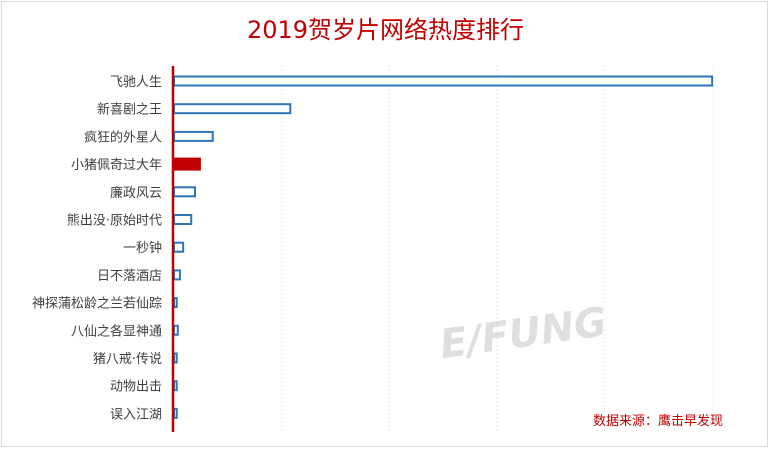  Describe the element at coordinates (114, 221) in the screenshot. I see `category-label: 熊出没·原始时代` at that location.